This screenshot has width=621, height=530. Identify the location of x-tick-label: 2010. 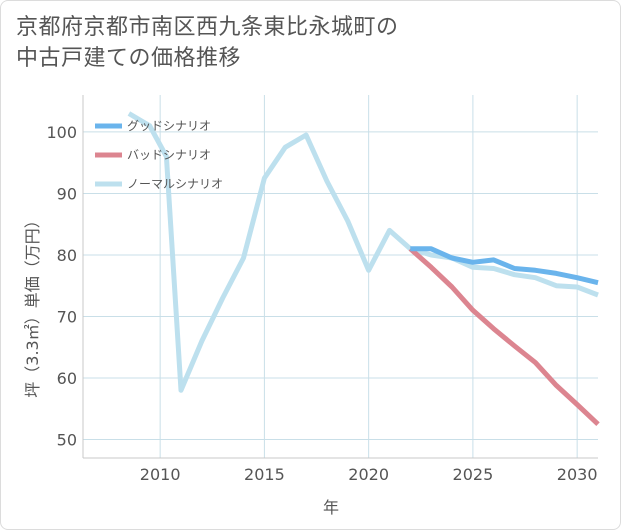
(160, 474).